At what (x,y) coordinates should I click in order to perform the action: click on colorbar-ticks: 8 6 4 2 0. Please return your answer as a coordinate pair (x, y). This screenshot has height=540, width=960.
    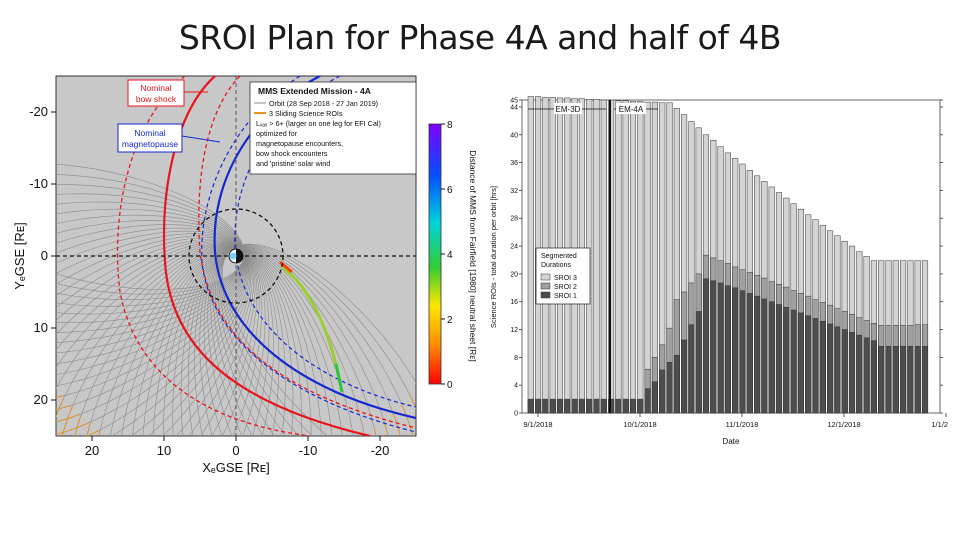
    Looking at the image, I should click on (447, 255).